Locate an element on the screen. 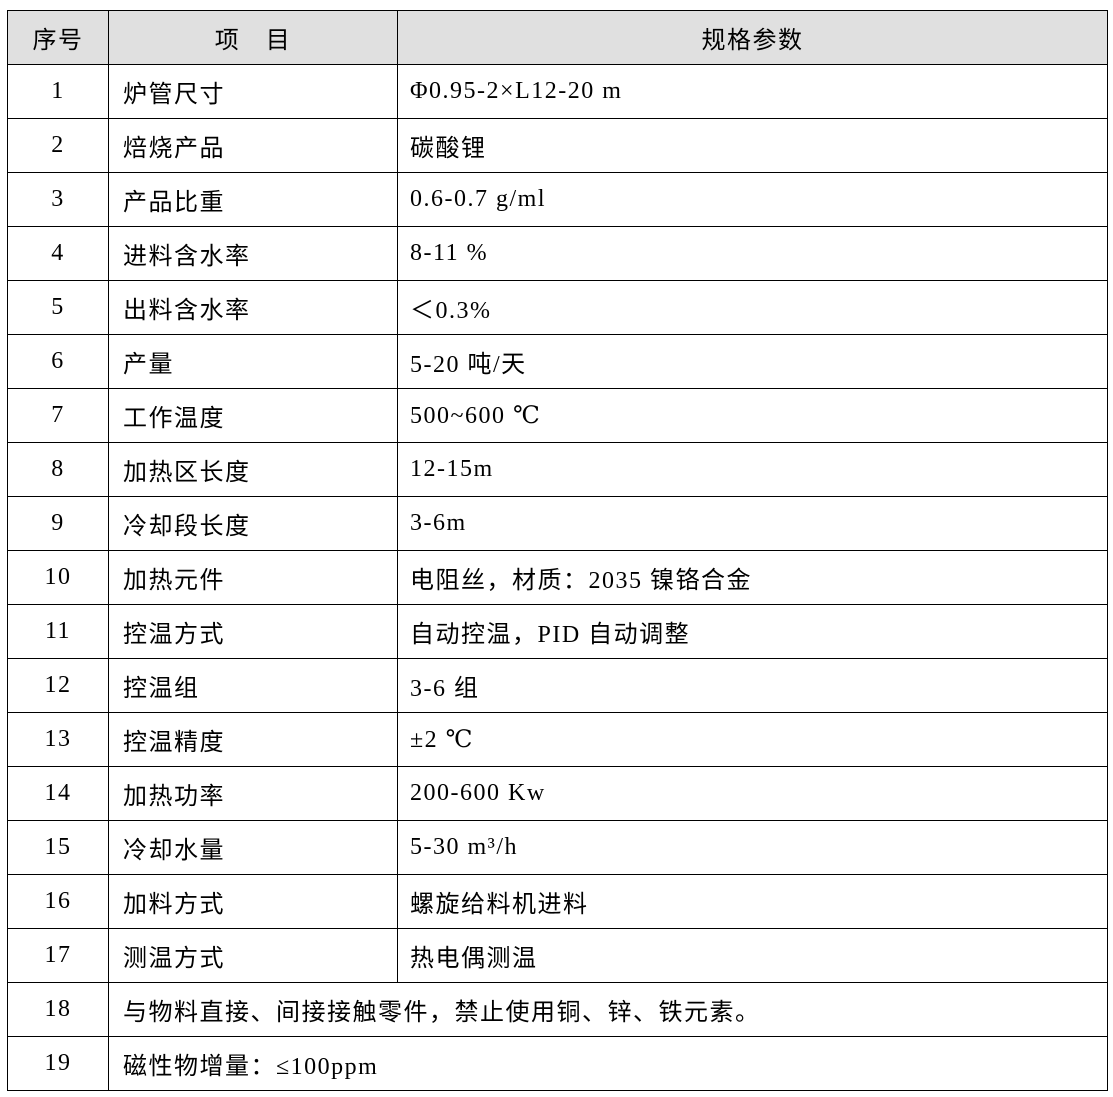 The width and height of the screenshot is (1113, 1097). table-row: 18 与物料直接、间接接触零件，禁止使用铜、锌、铁元素。 is located at coordinates (557, 1009).